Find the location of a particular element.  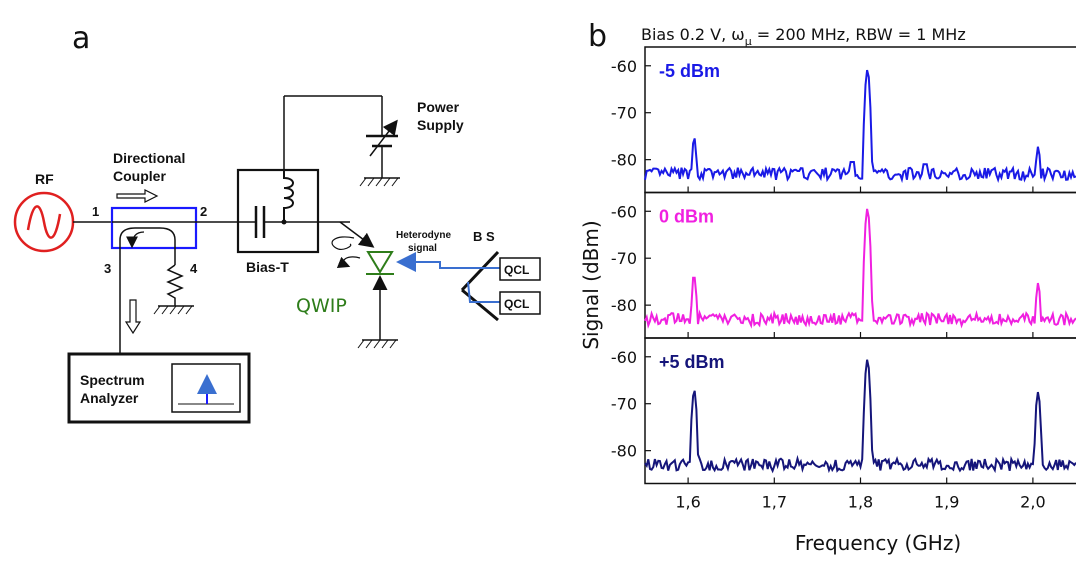

diode-icon is located at coordinates (380, 262).